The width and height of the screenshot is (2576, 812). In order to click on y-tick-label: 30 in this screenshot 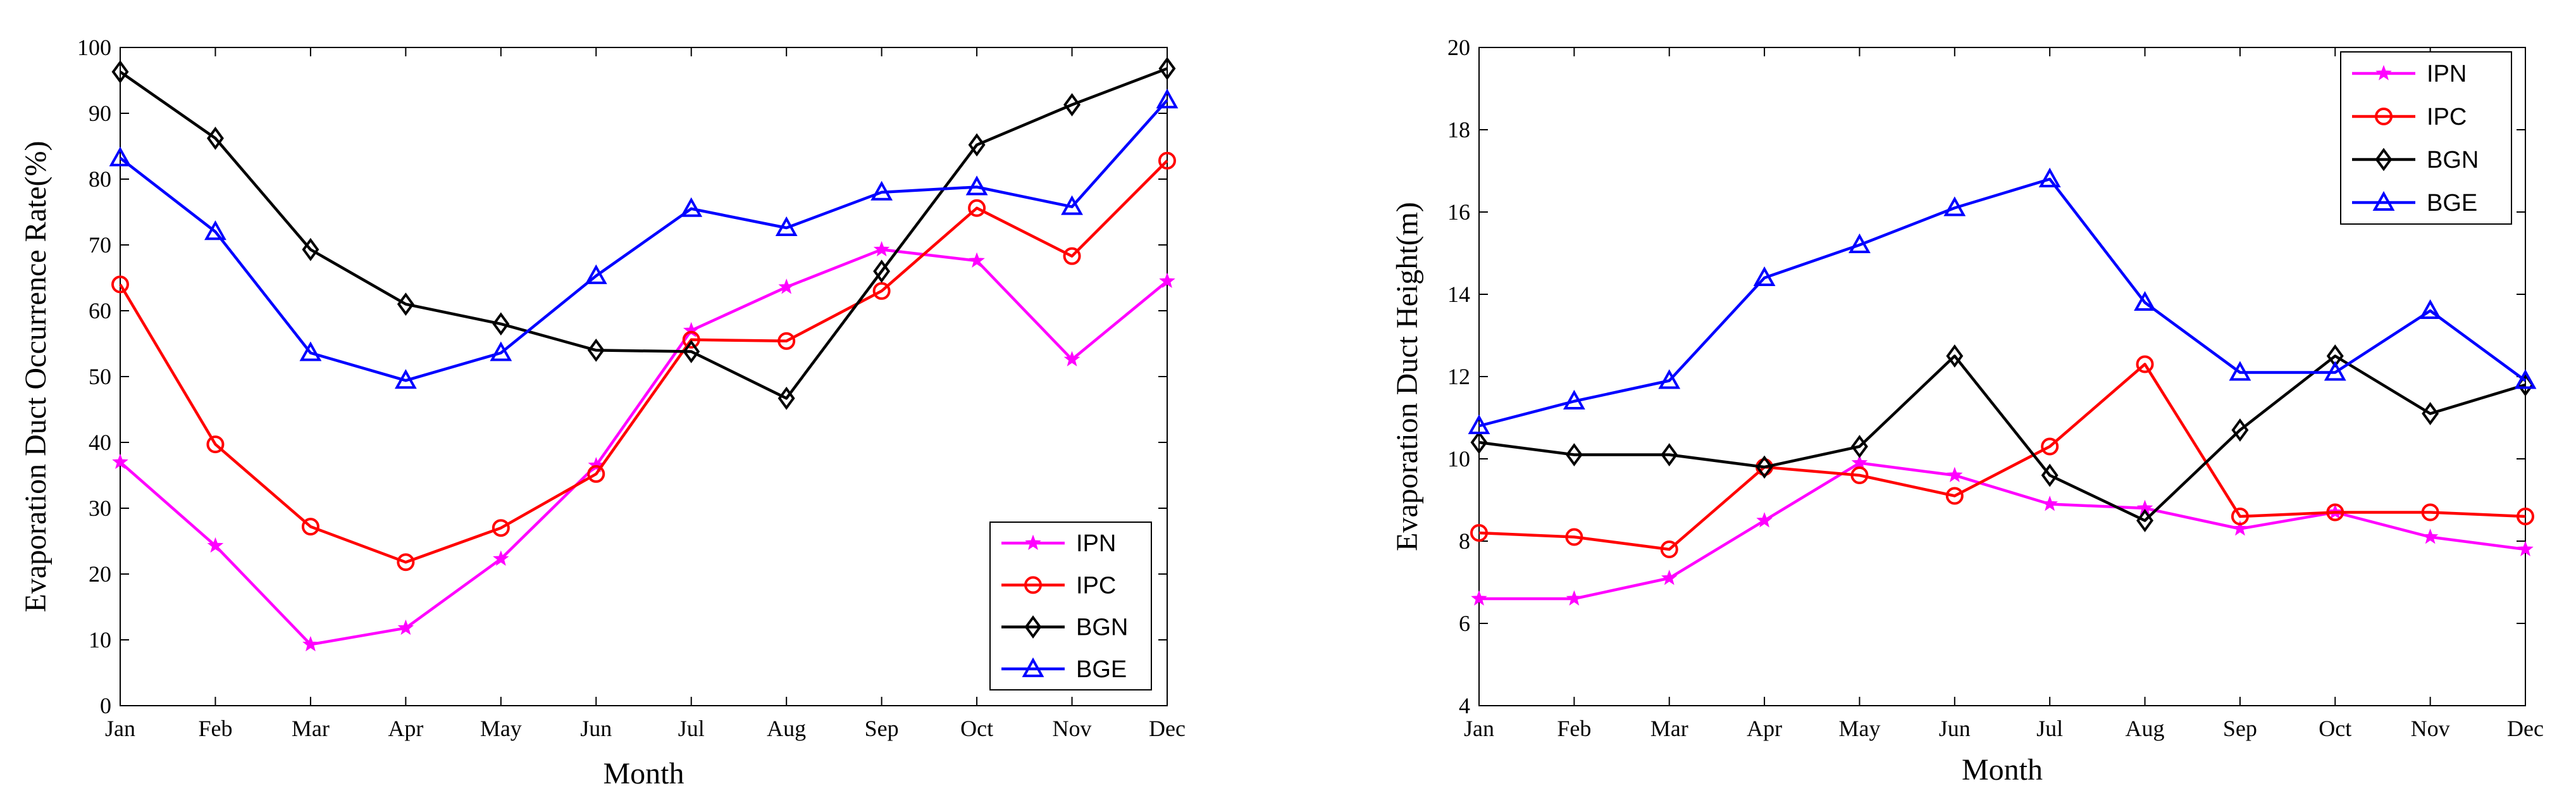, I will do `click(100, 508)`.